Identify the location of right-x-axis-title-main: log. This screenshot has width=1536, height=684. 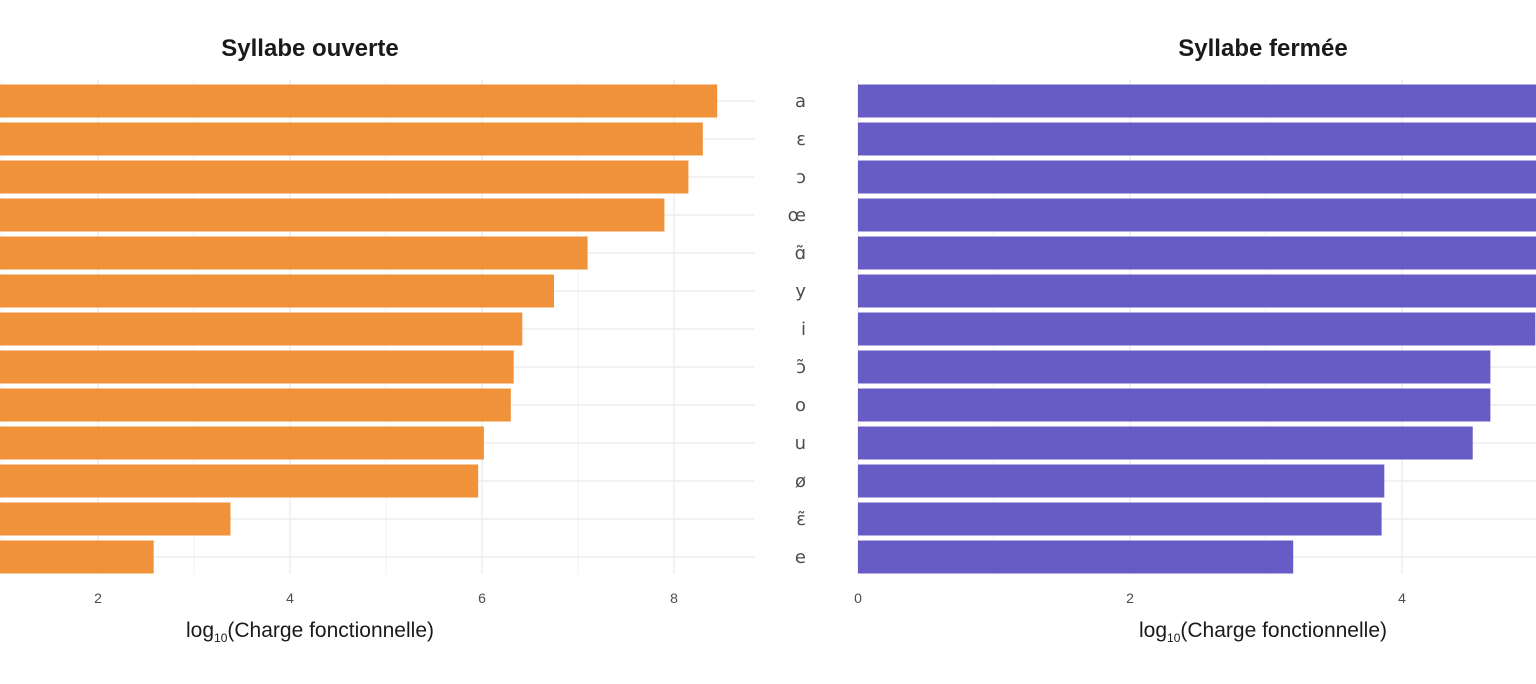
(1153, 630).